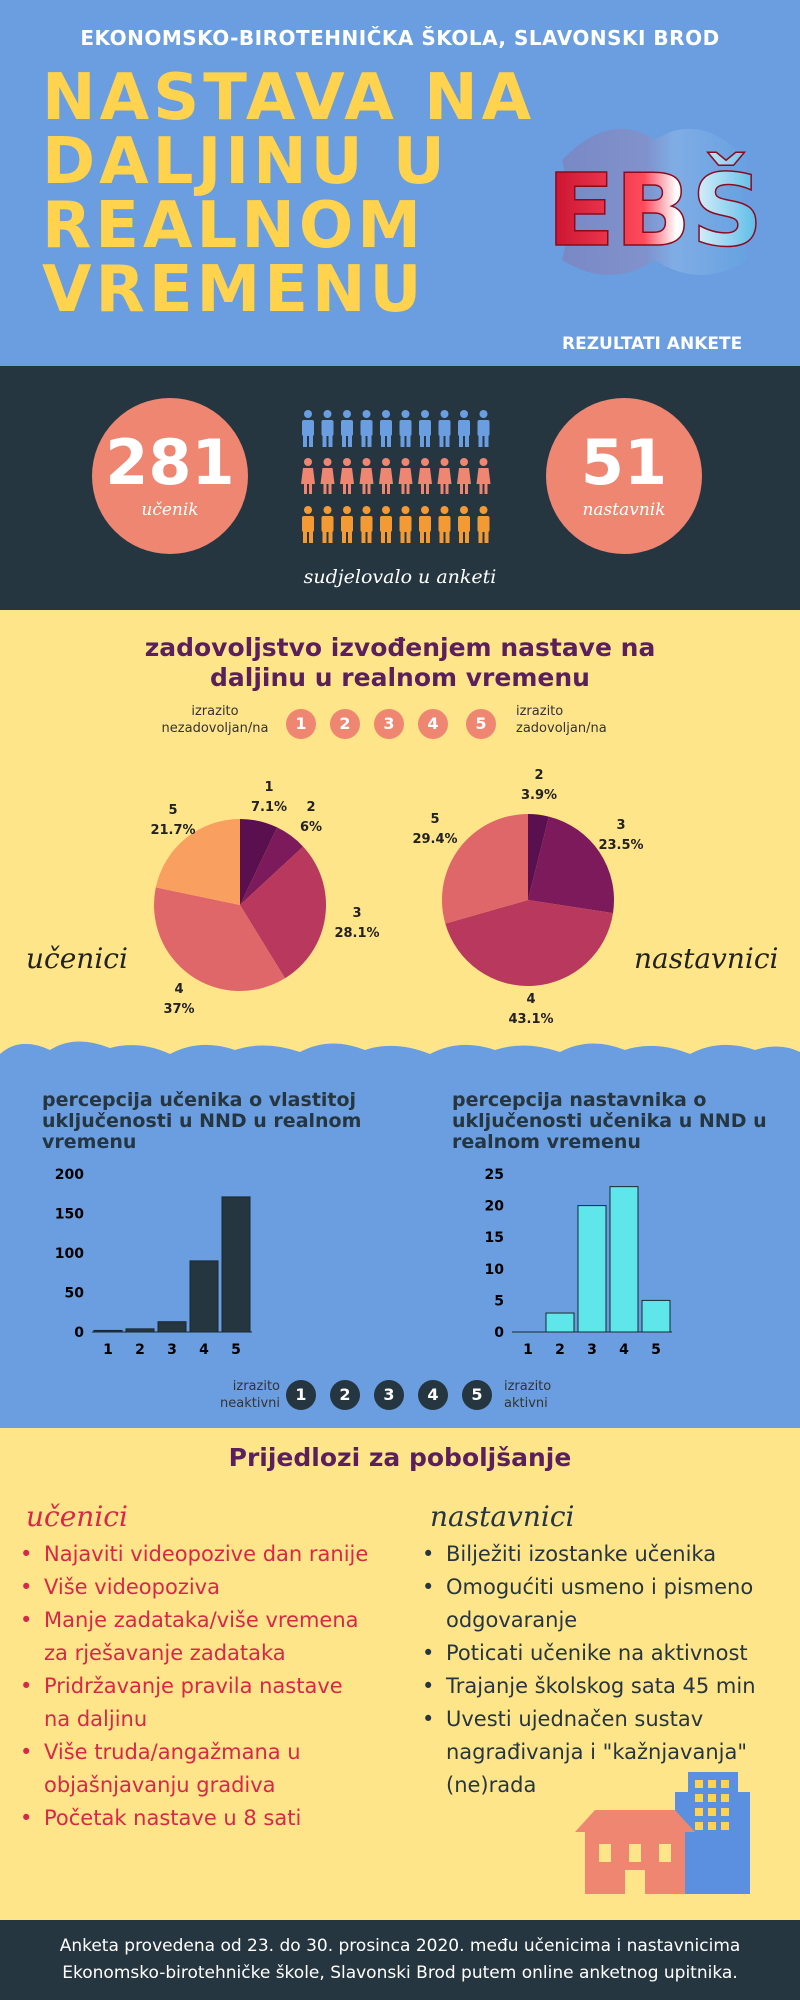  What do you see at coordinates (179, 1009) in the screenshot?
I see `pie1-val: 37%` at bounding box center [179, 1009].